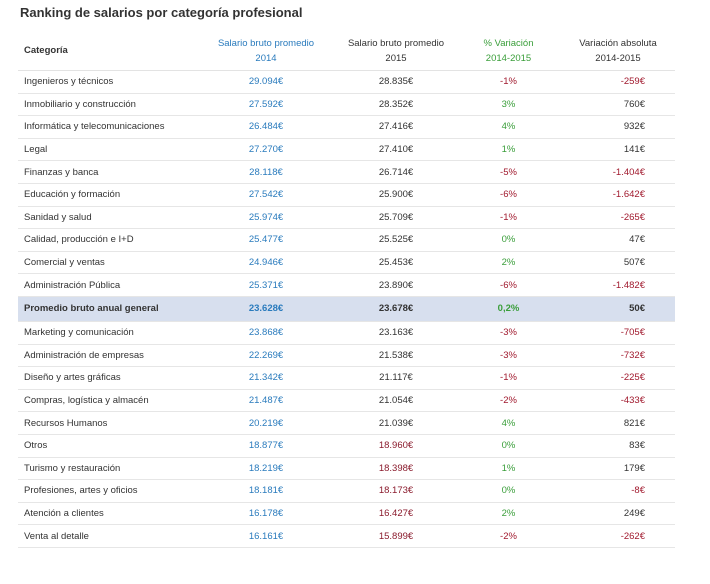 The height and width of the screenshot is (584, 710). I want to click on cell-percent-variation: 2%, so click(508, 263).